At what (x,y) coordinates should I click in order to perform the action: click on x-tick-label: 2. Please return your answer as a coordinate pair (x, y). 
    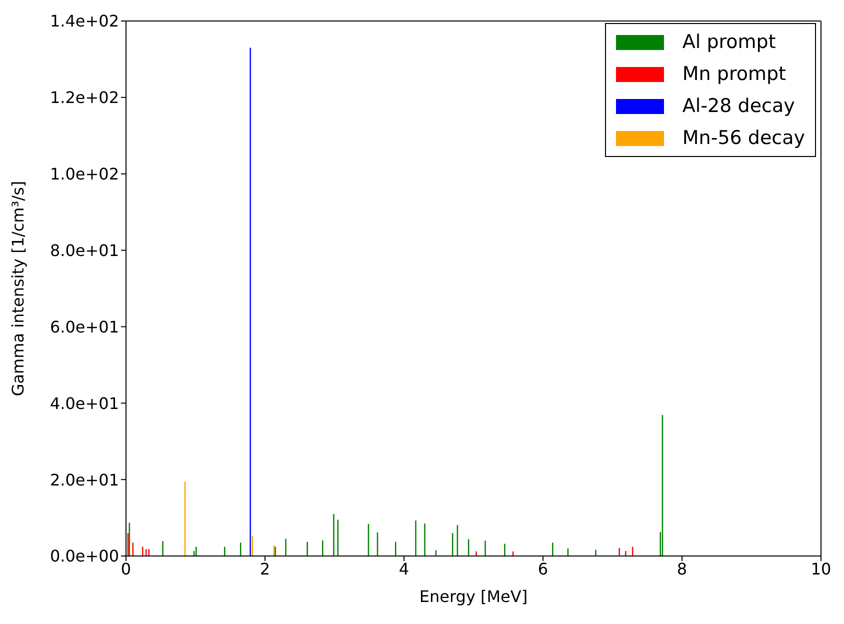
    Looking at the image, I should click on (265, 568).